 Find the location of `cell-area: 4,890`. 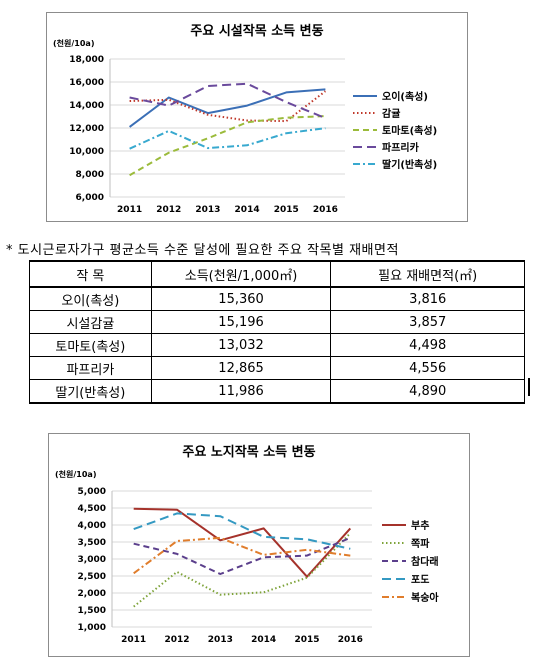

cell-area: 4,890 is located at coordinates (427, 391).